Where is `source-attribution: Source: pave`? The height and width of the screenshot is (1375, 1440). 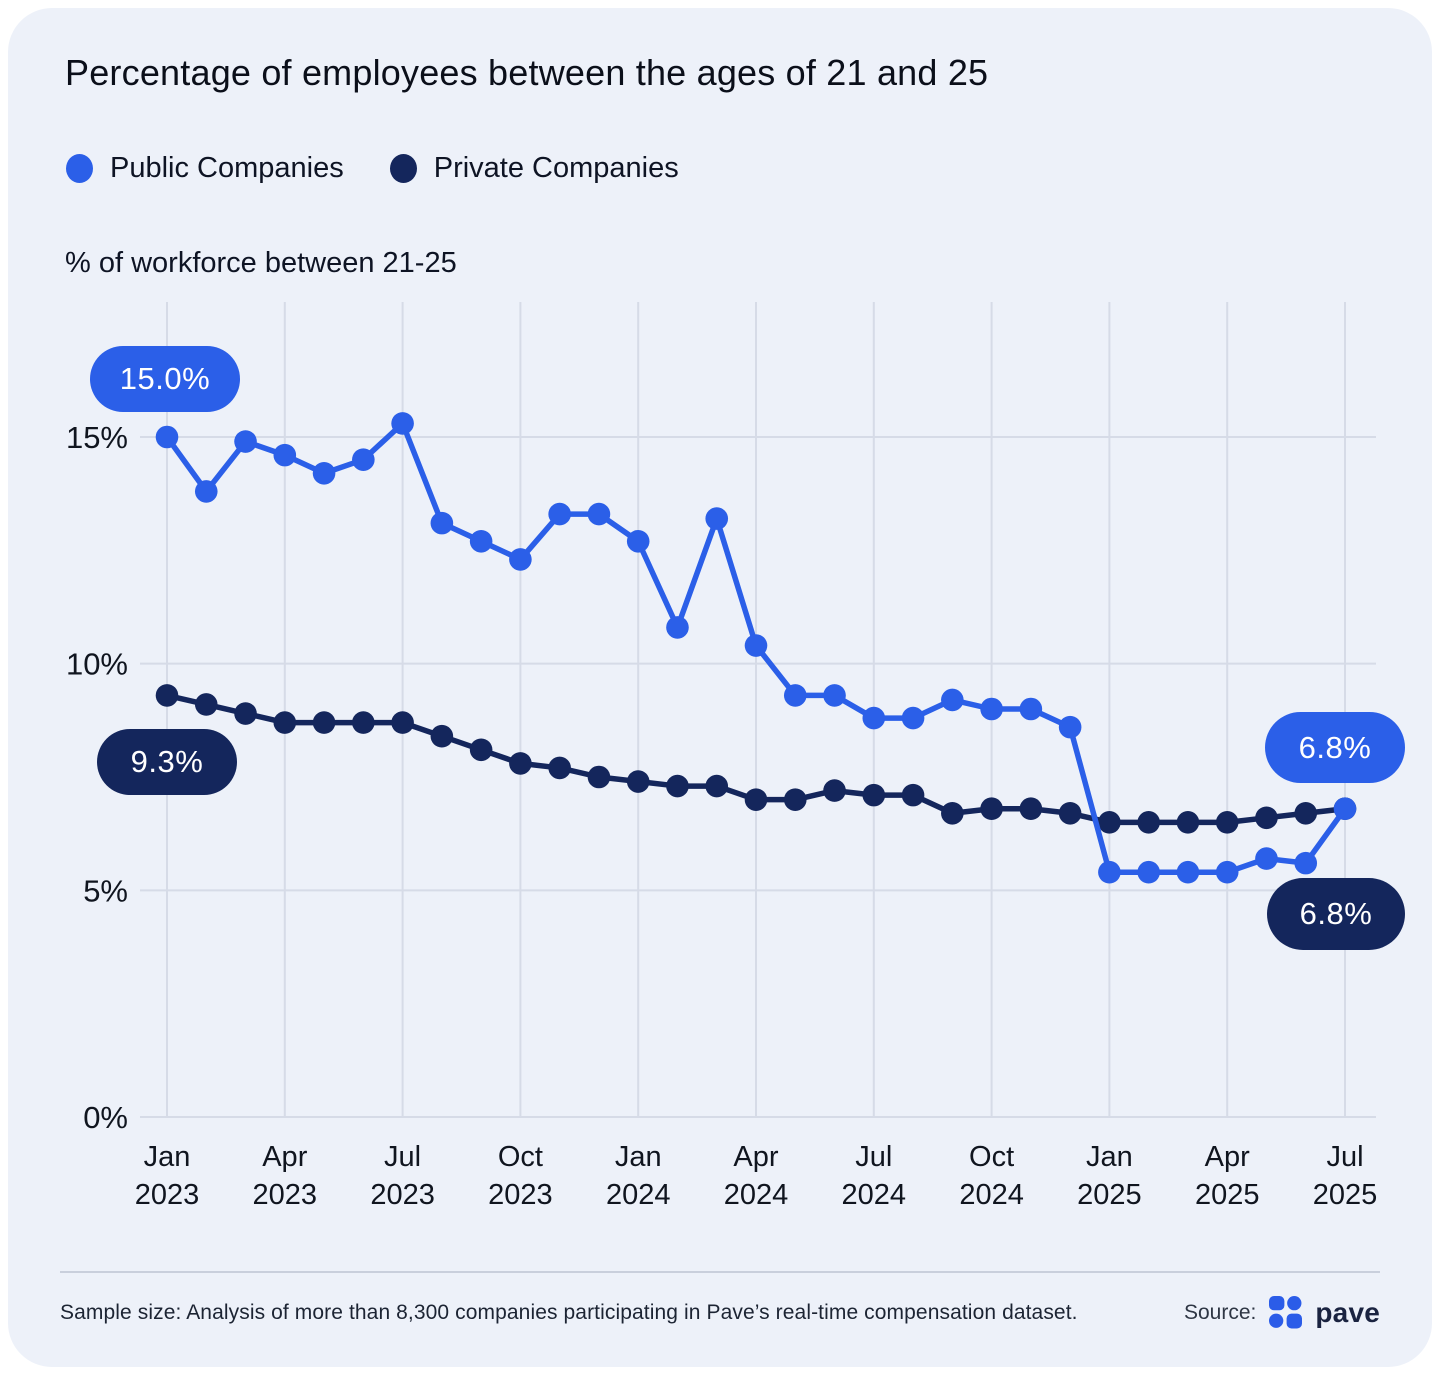 source-attribution: Source: pave is located at coordinates (1282, 1312).